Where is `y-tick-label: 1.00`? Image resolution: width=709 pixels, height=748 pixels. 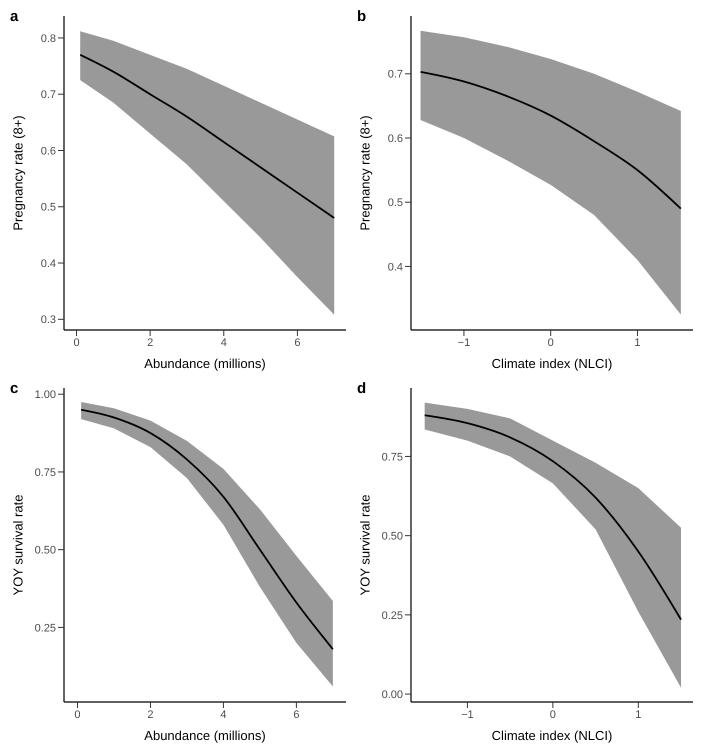 y-tick-label: 1.00 is located at coordinates (45, 395).